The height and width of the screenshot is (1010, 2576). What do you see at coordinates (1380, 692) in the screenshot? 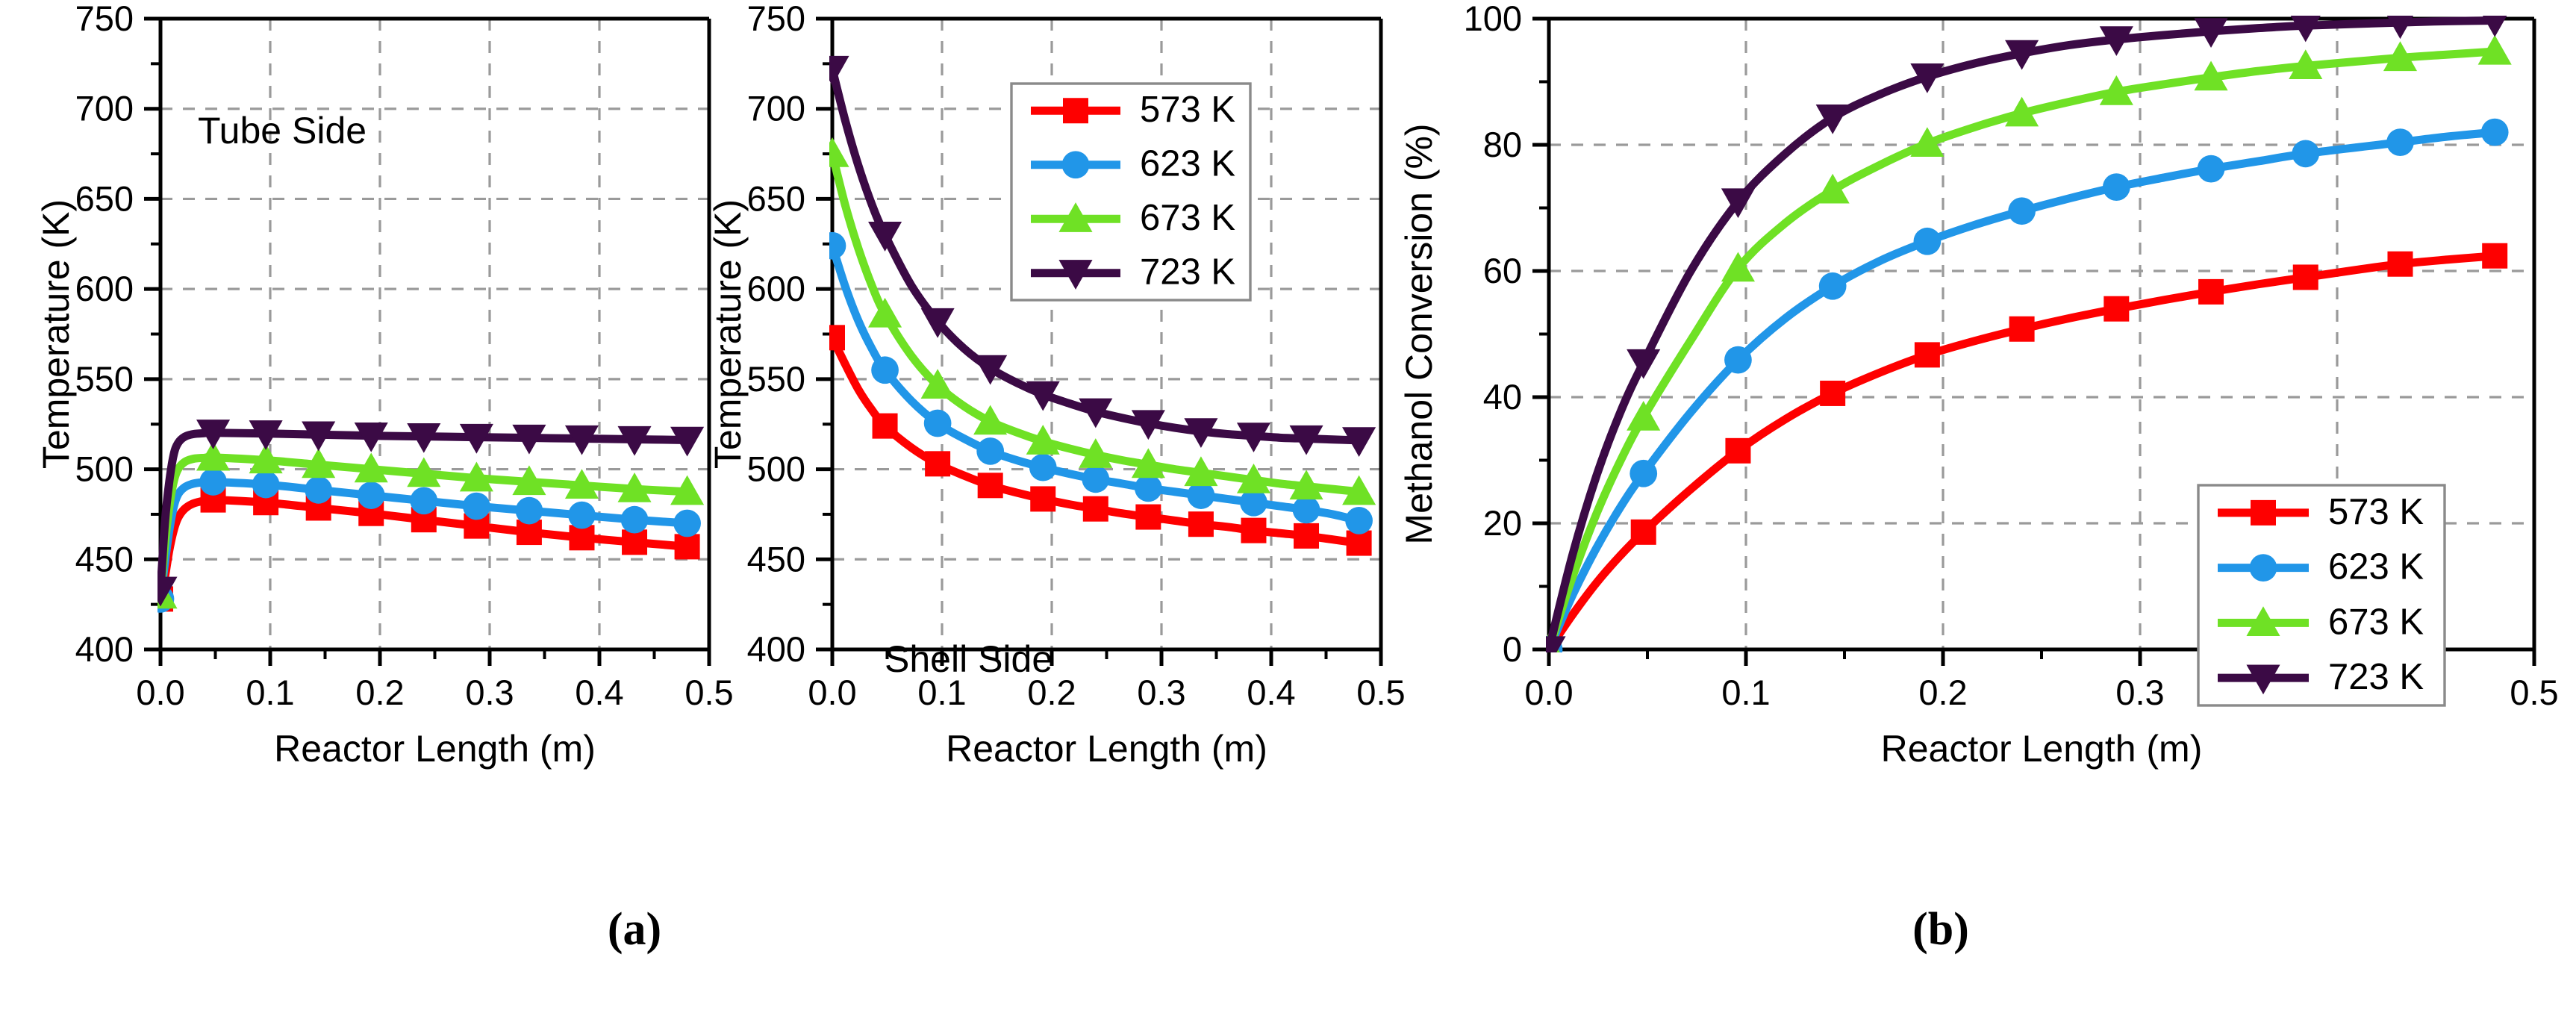
I see `x-tick-label: 0.5` at bounding box center [1380, 692].